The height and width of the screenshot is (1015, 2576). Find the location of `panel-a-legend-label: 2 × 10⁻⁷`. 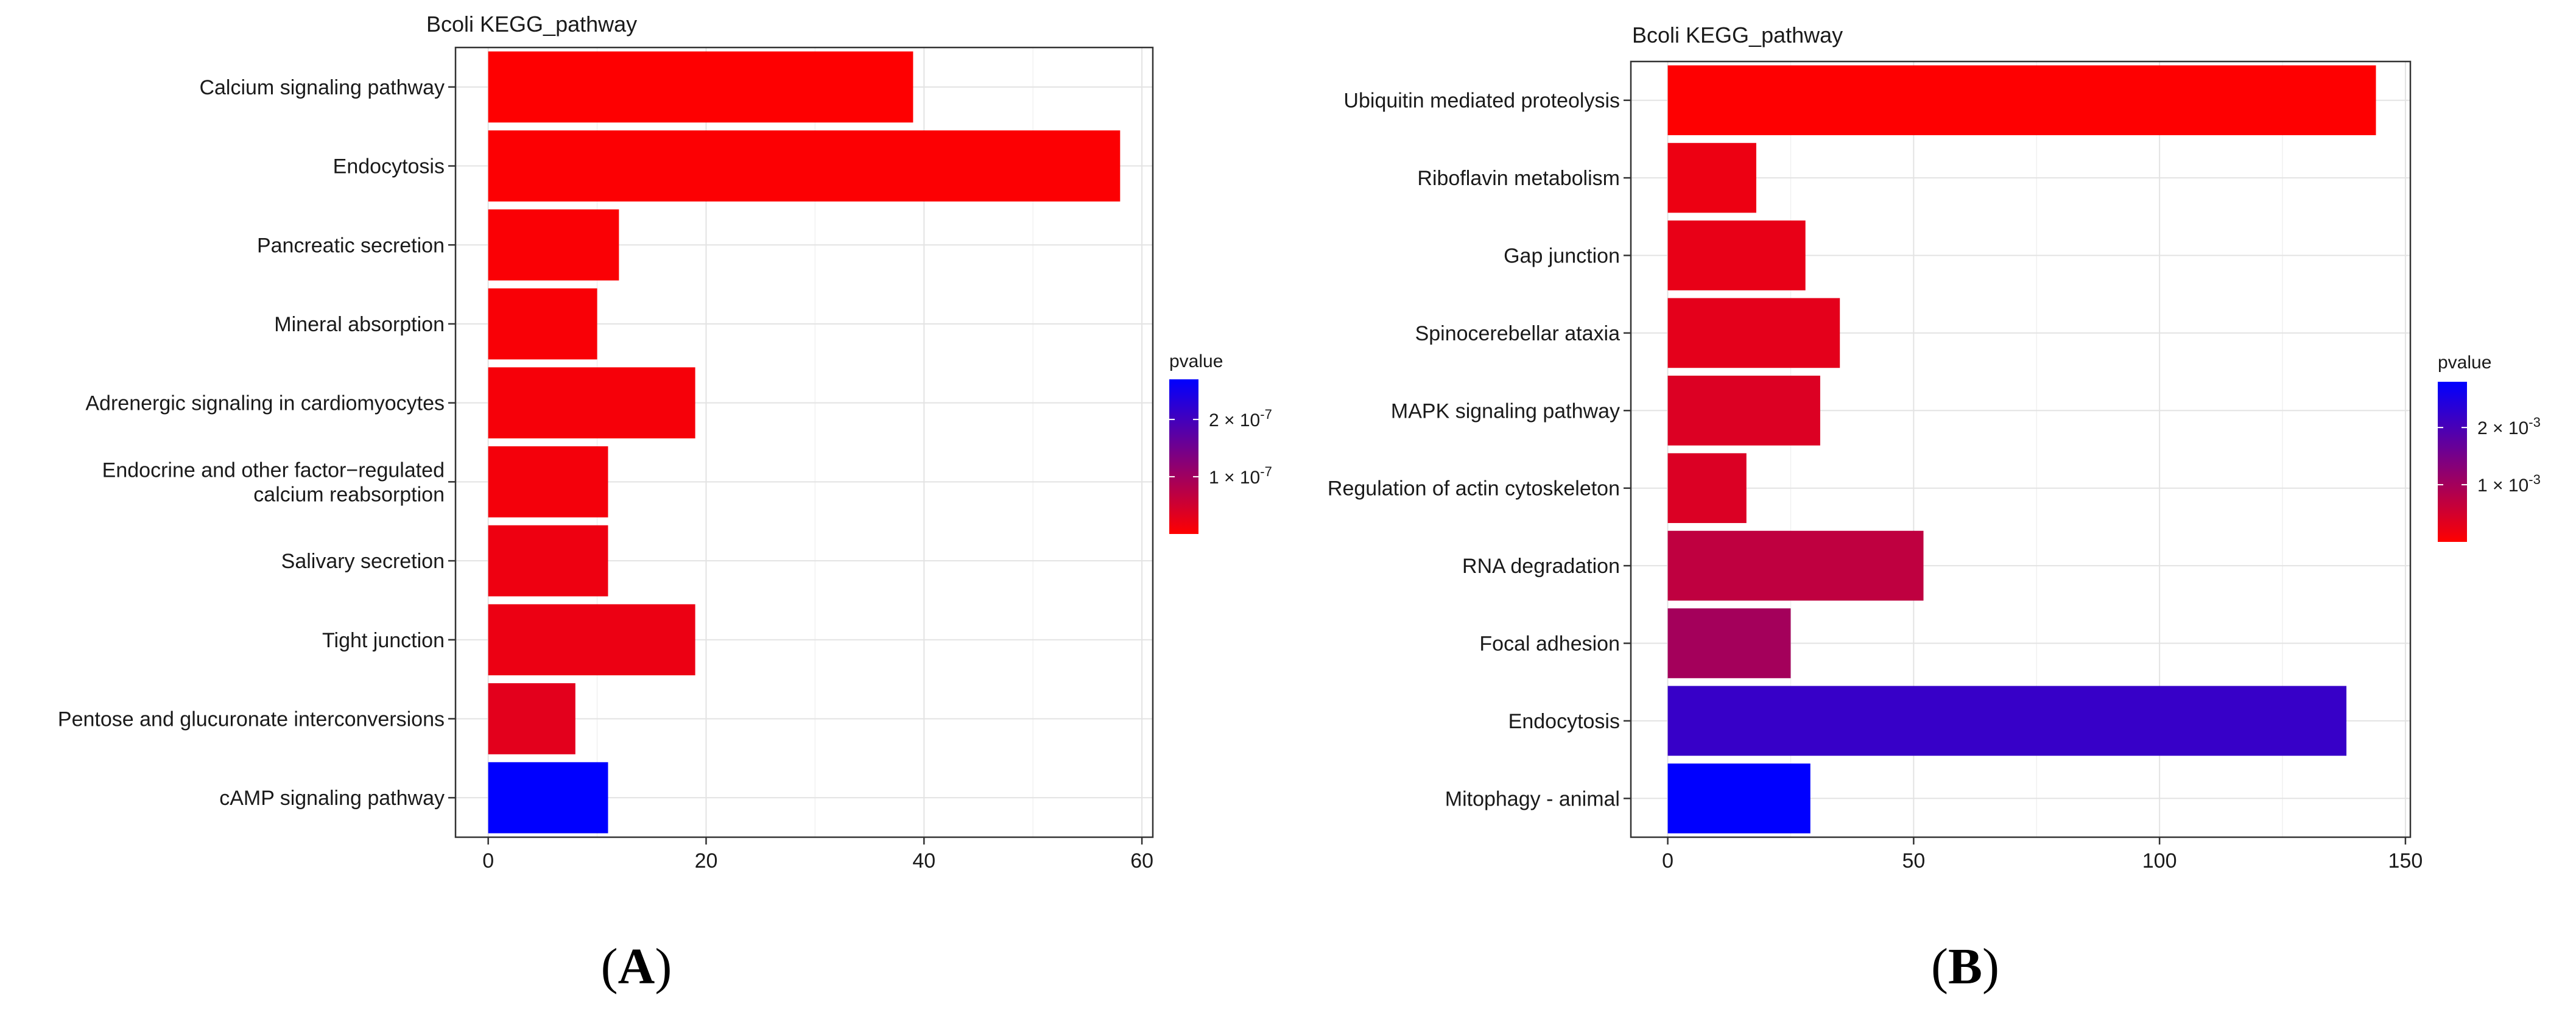

panel-a-legend-label: 2 × 10⁻⁷ is located at coordinates (1240, 418).